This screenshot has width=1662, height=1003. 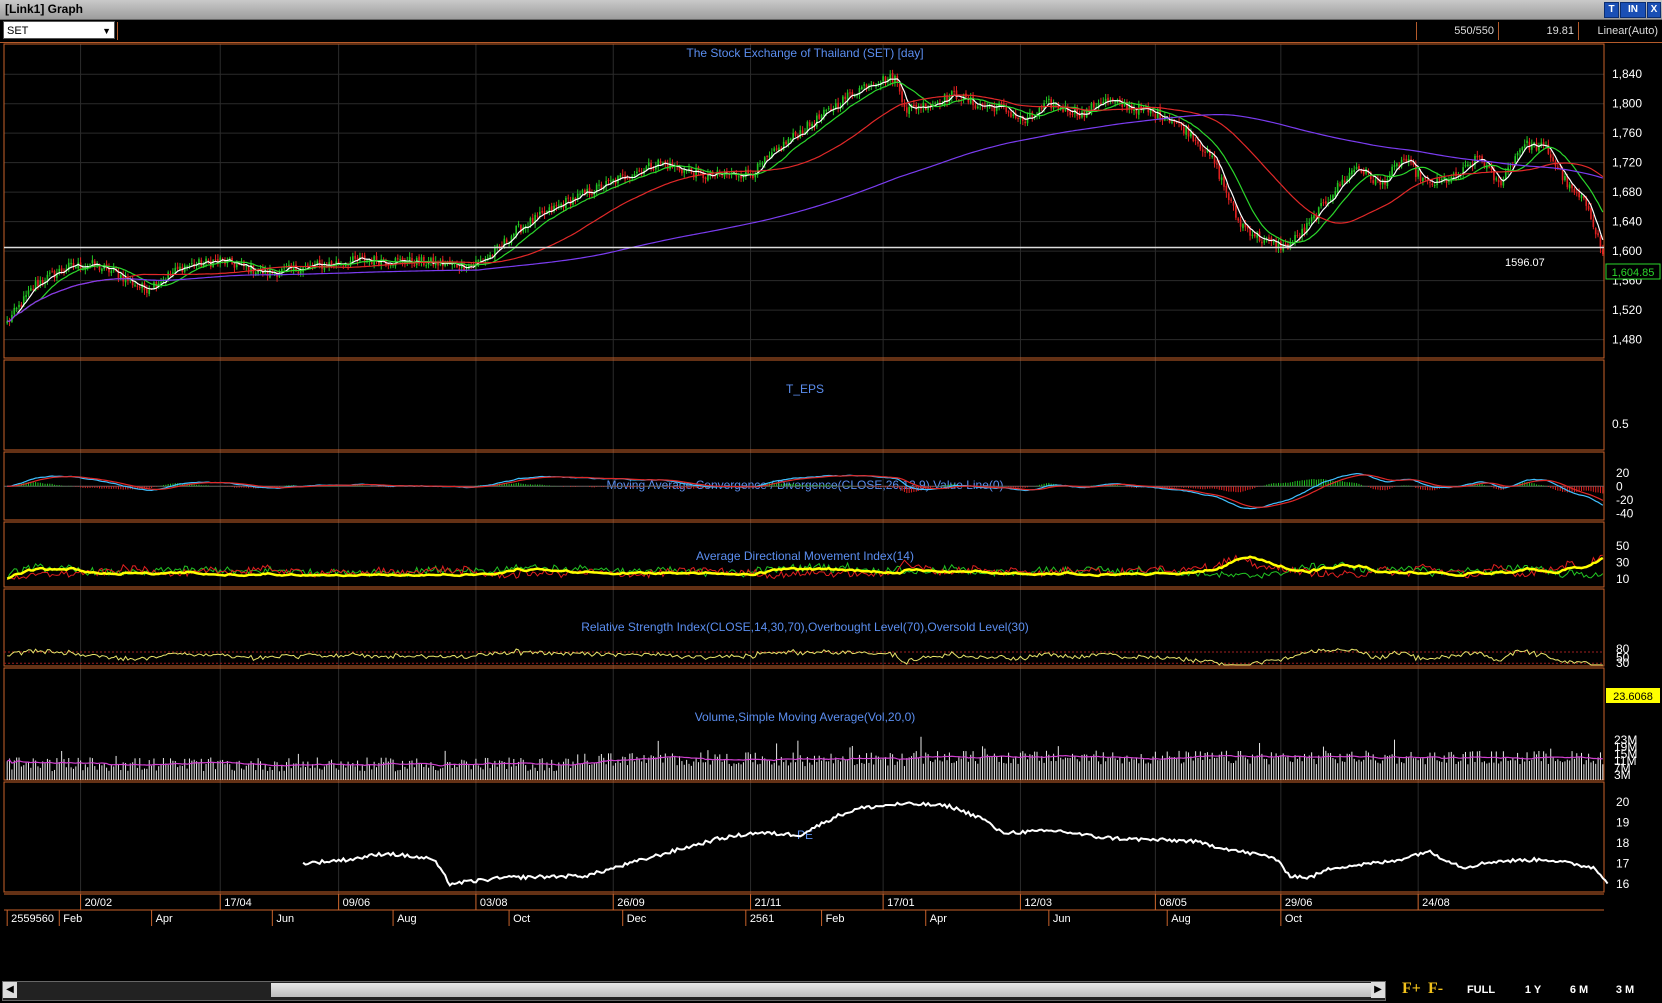 I want to click on x-tick-label: 20/02, so click(x=99, y=903).